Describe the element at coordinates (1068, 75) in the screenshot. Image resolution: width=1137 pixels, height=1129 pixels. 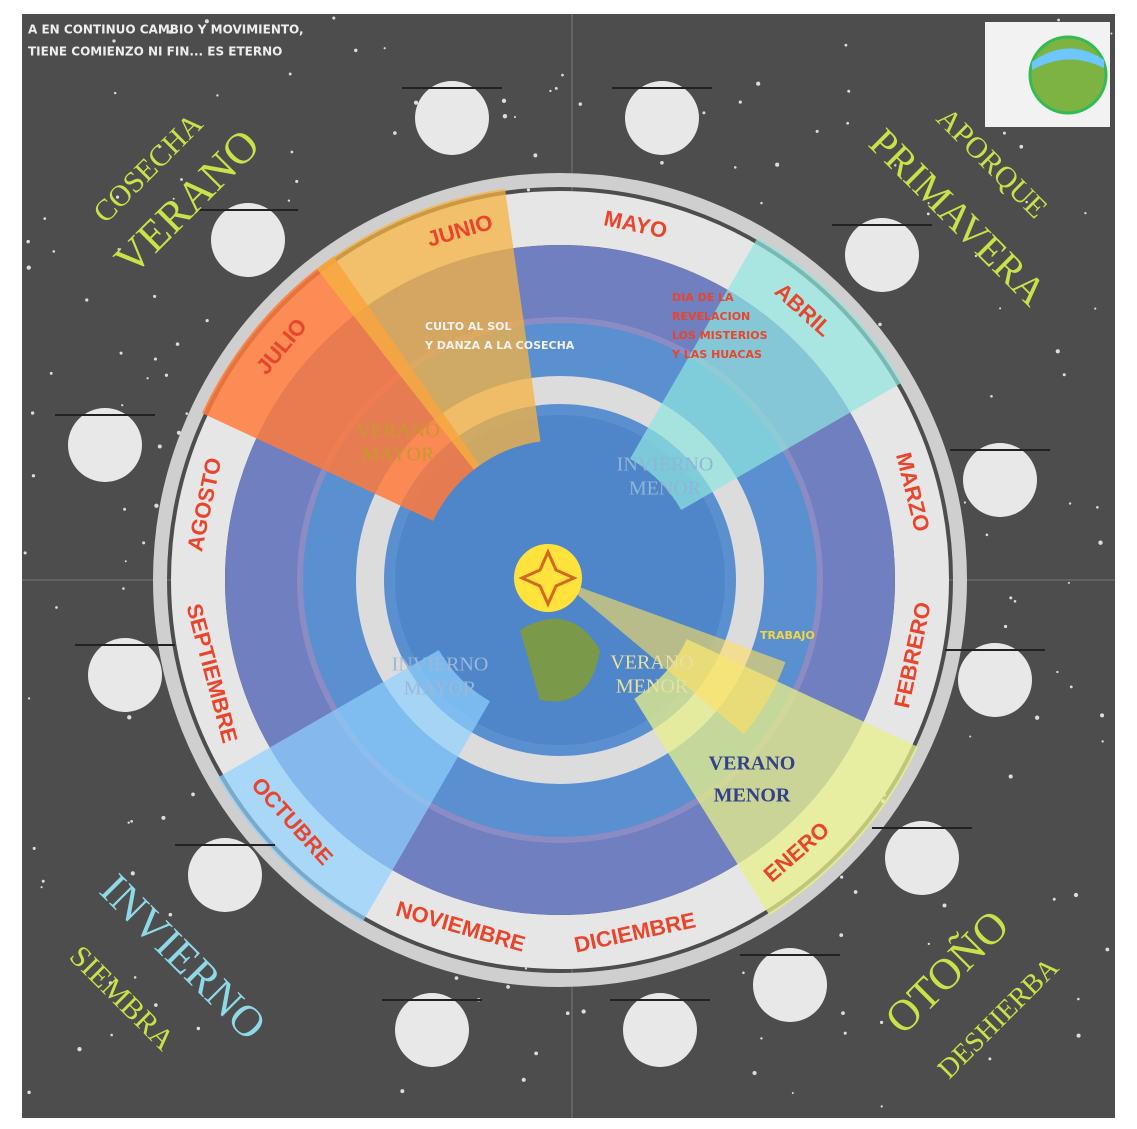
I see `logo-globe` at that location.